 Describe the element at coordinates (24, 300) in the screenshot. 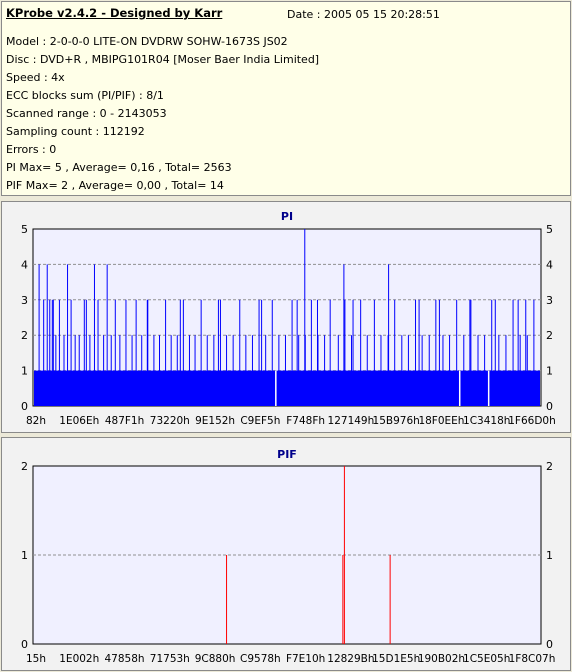

I see `y-tick-label-left: 3` at that location.